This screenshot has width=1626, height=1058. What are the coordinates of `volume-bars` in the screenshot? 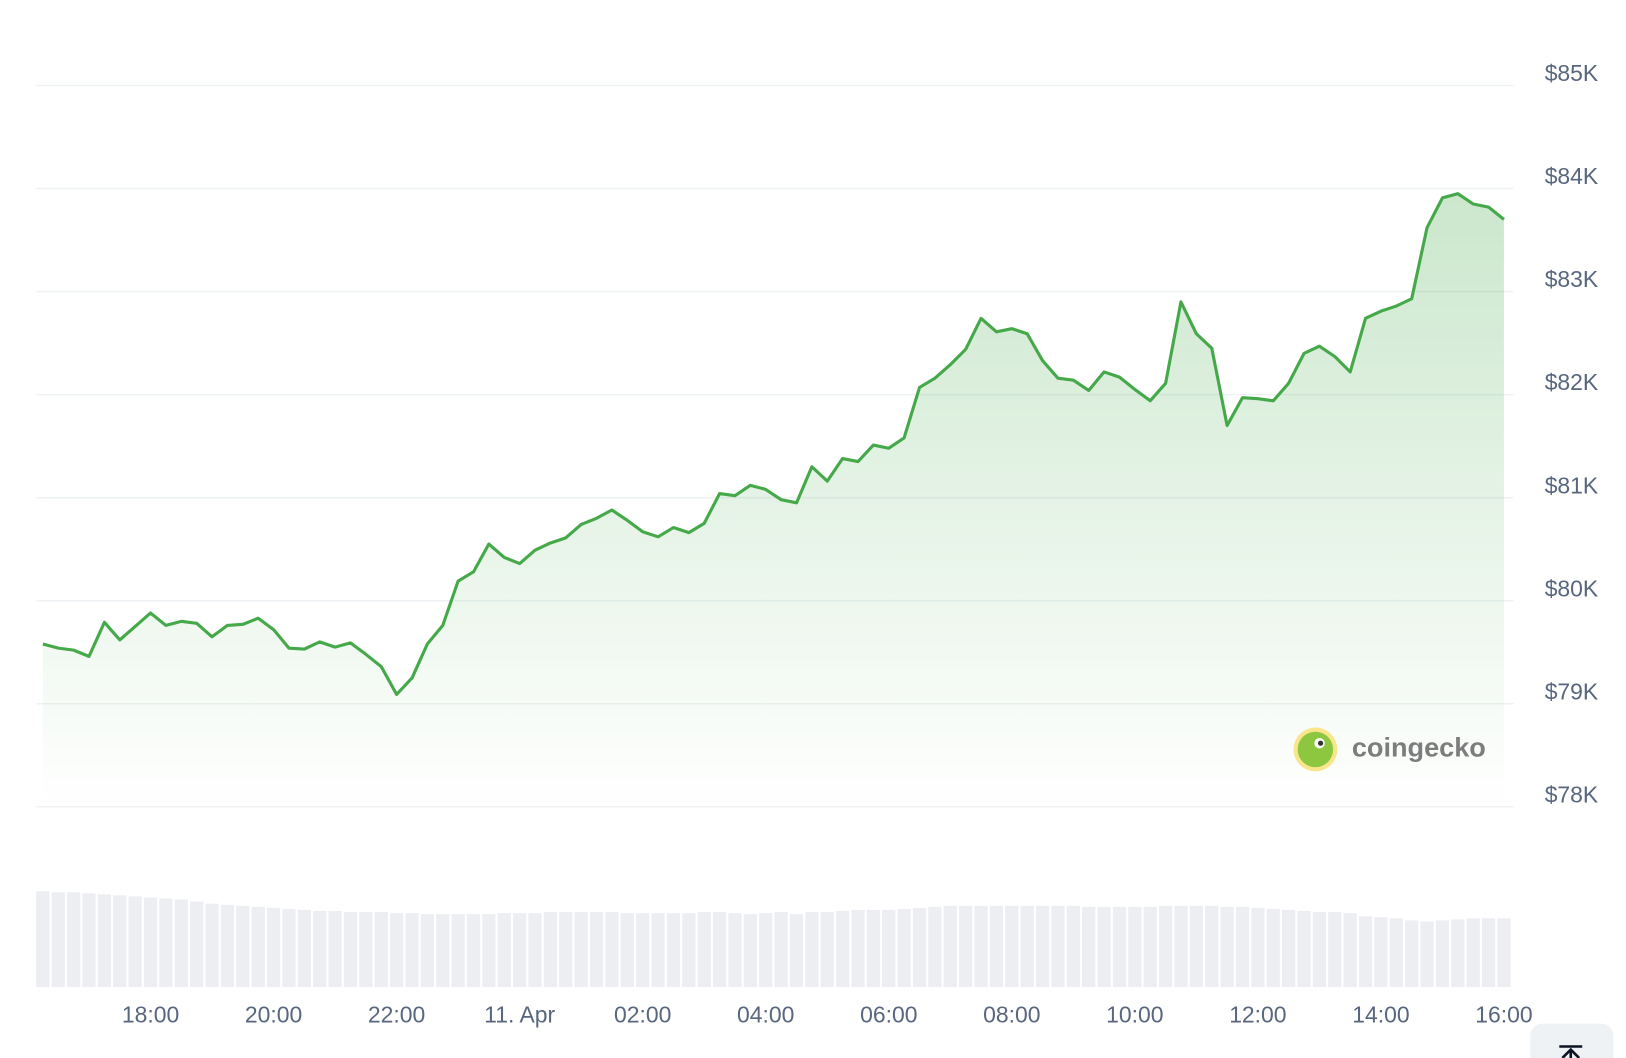 It's located at (773, 939).